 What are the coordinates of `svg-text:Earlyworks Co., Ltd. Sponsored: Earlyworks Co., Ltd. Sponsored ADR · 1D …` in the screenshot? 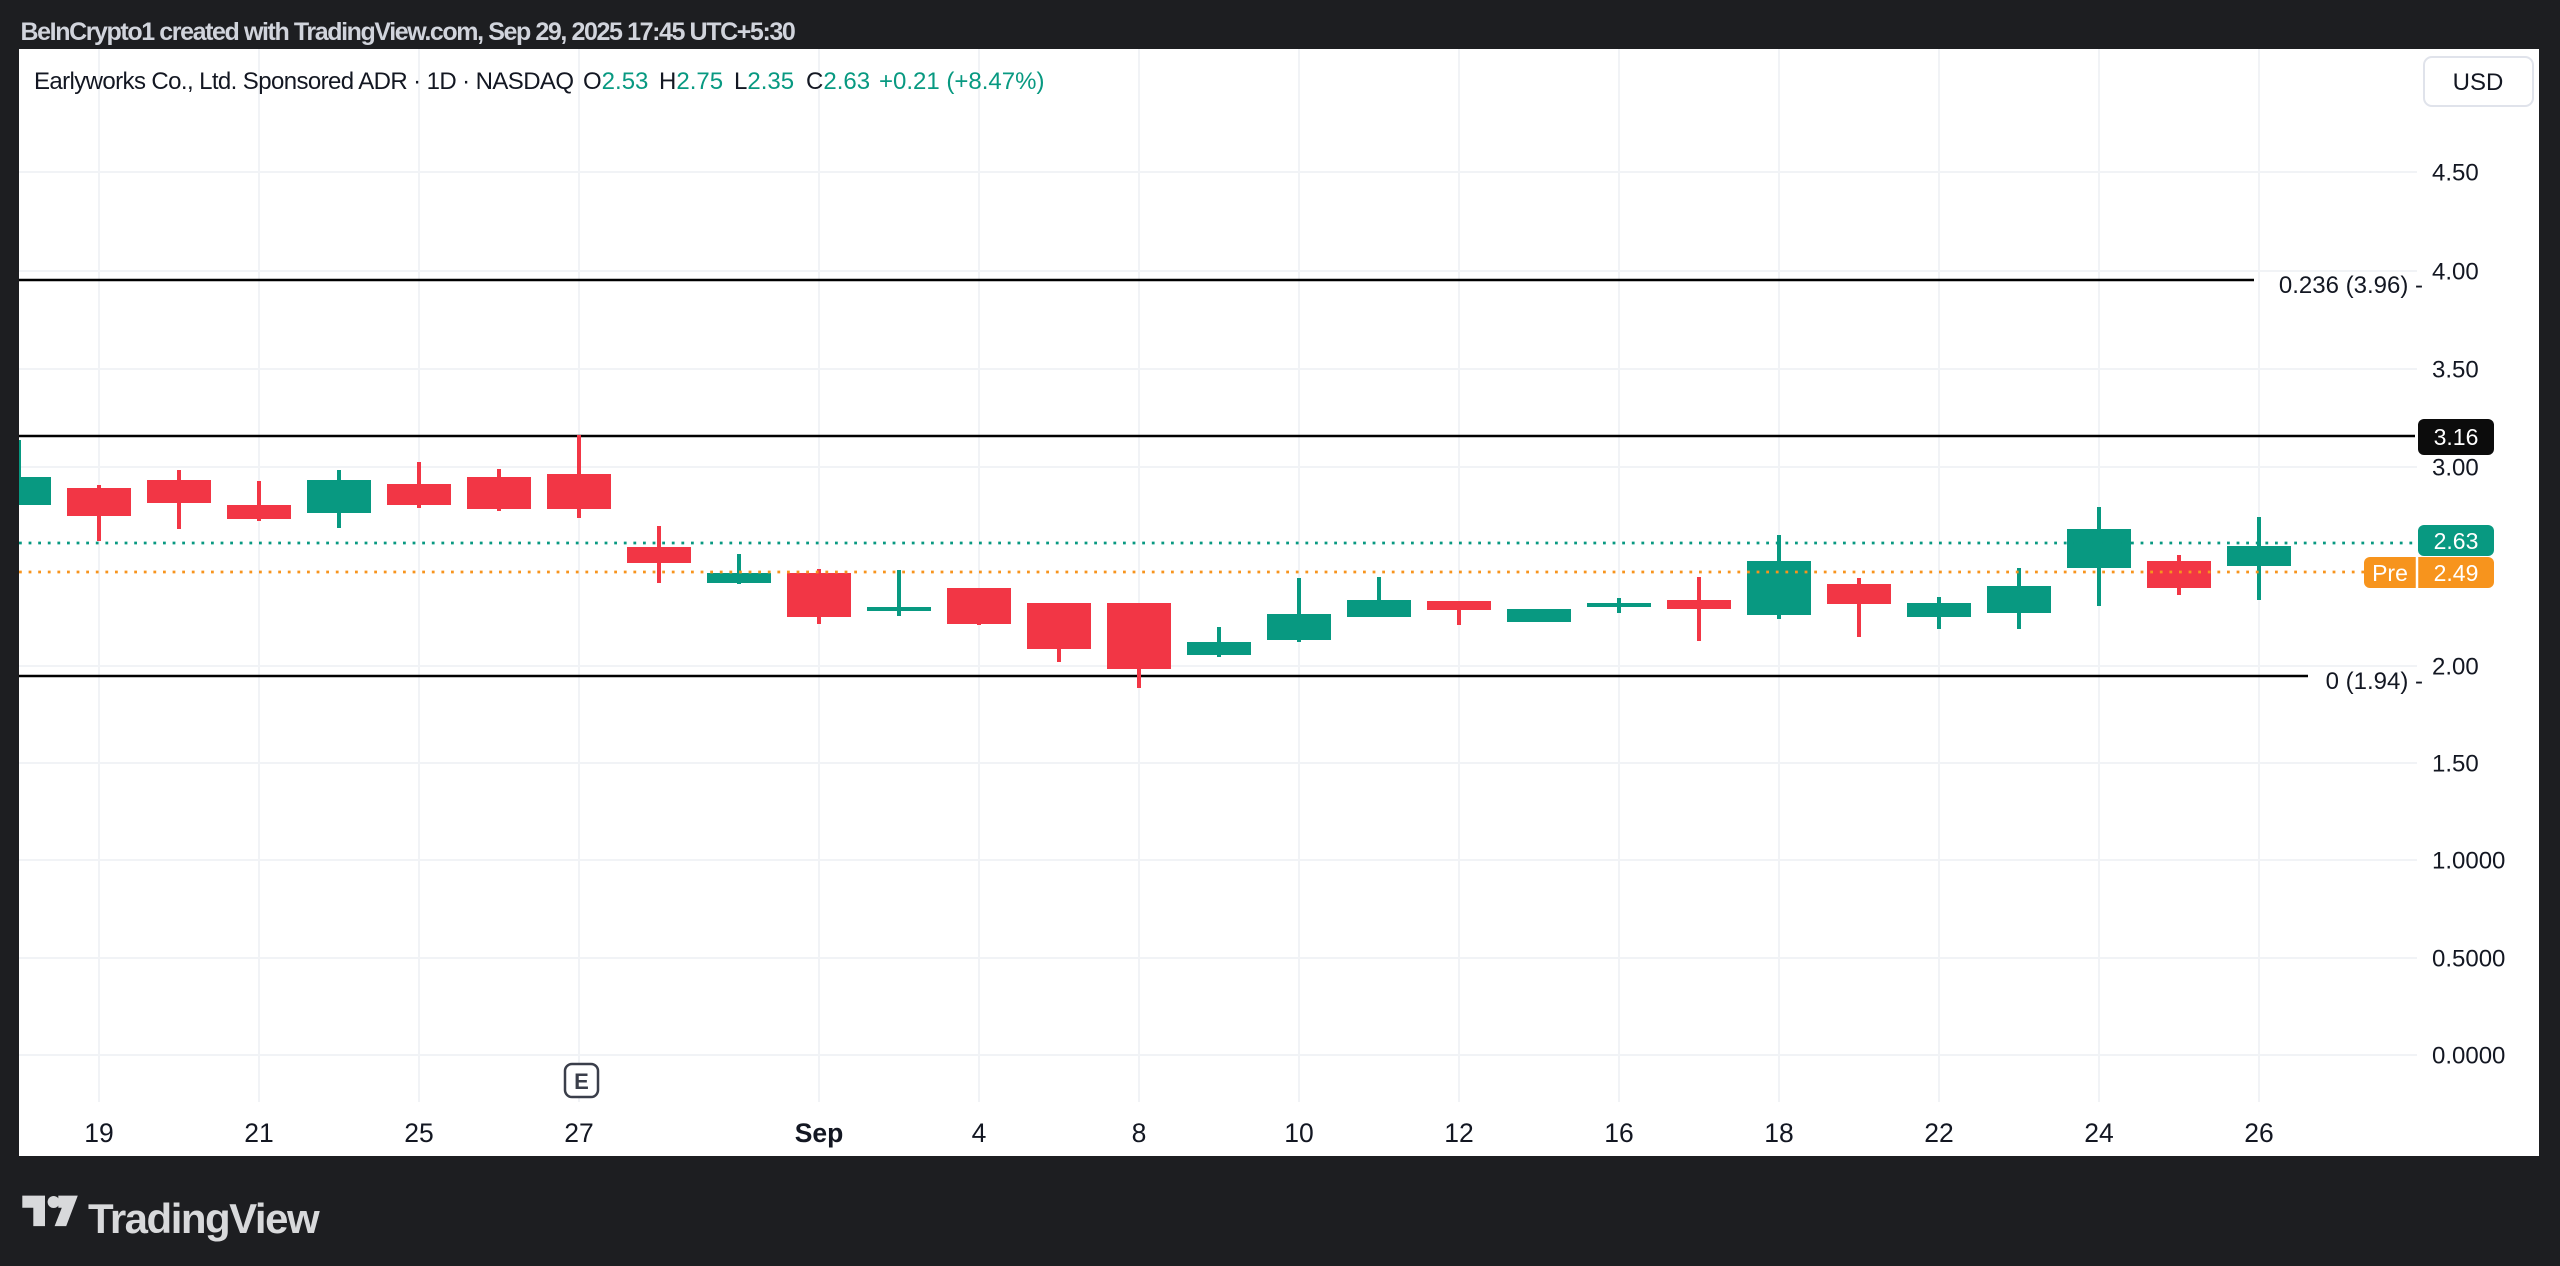 It's located at (303, 81).